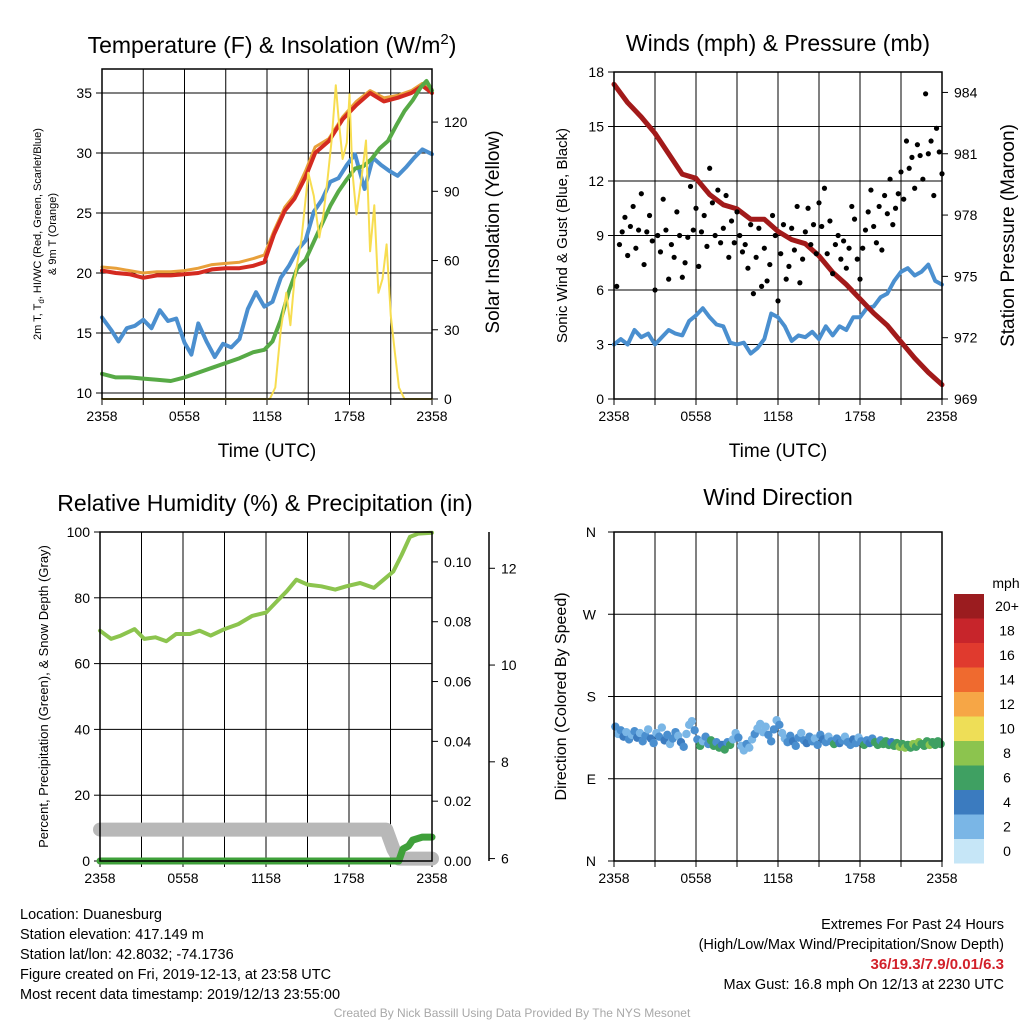 This screenshot has width=1024, height=1024. What do you see at coordinates (778, 43) in the screenshot?
I see `chart-title: Winds (mph) & Pressure (mb)` at bounding box center [778, 43].